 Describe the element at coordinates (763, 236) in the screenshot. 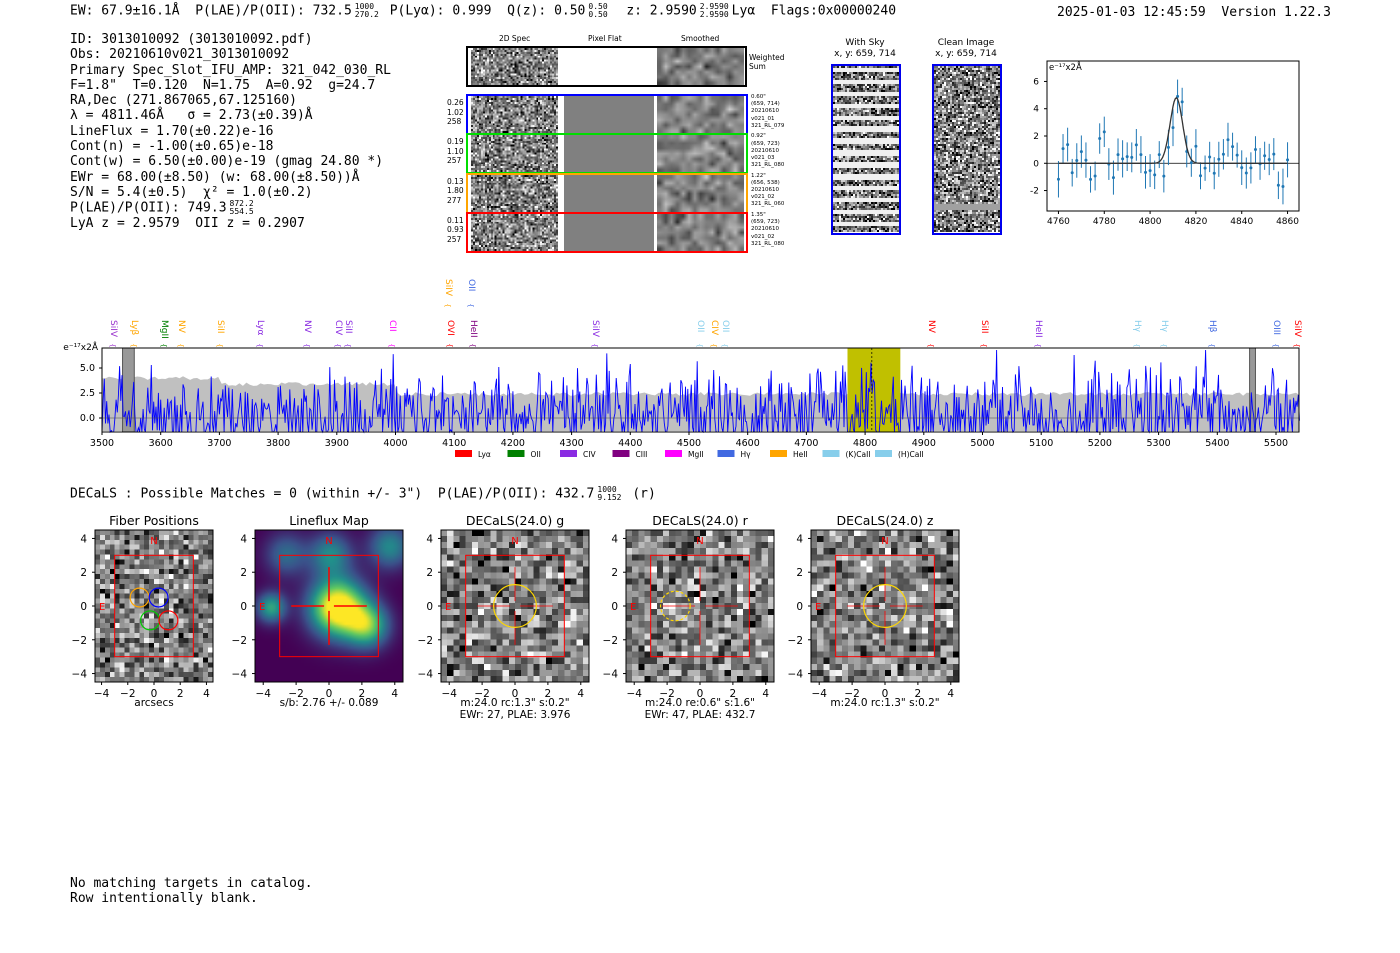

I see `fiber-info-line: v021_02` at that location.